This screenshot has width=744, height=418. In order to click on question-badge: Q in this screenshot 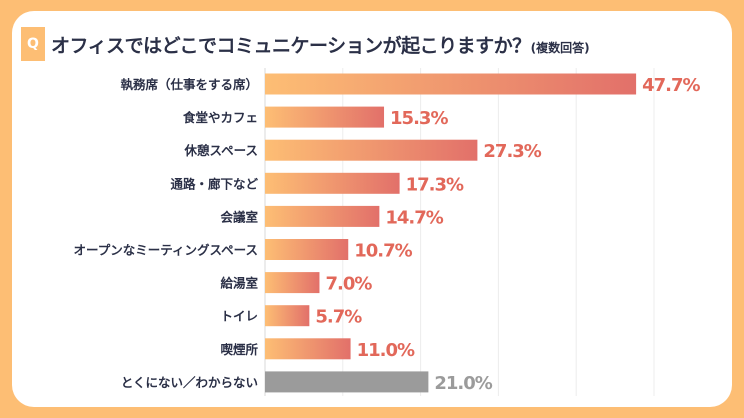, I will do `click(33, 44)`.